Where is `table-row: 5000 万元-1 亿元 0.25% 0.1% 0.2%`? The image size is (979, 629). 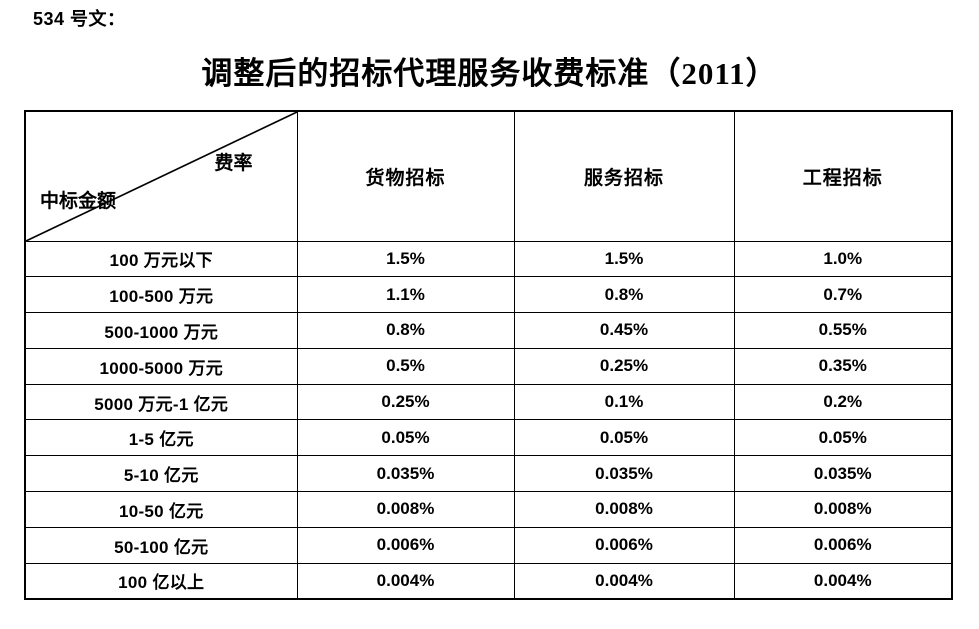
table-row: 5000 万元-1 亿元 0.25% 0.1% 0.2% is located at coordinates (488, 402).